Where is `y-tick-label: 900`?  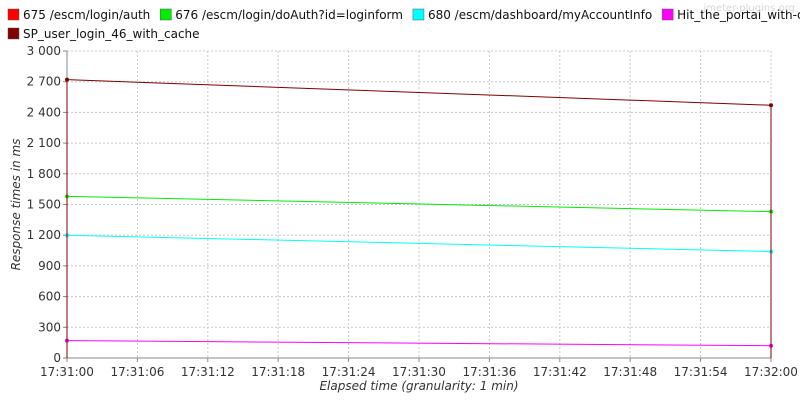
y-tick-label: 900 is located at coordinates (49, 266).